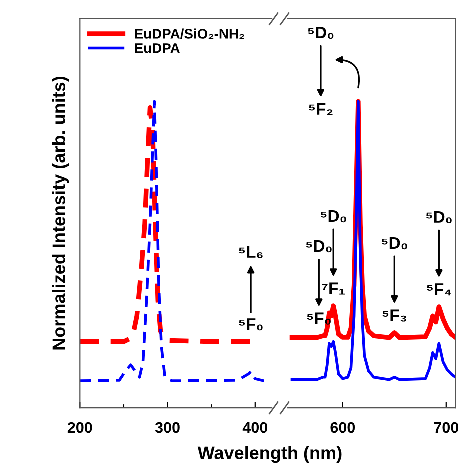  I want to click on annotation: ⁵F₂, so click(321, 109).